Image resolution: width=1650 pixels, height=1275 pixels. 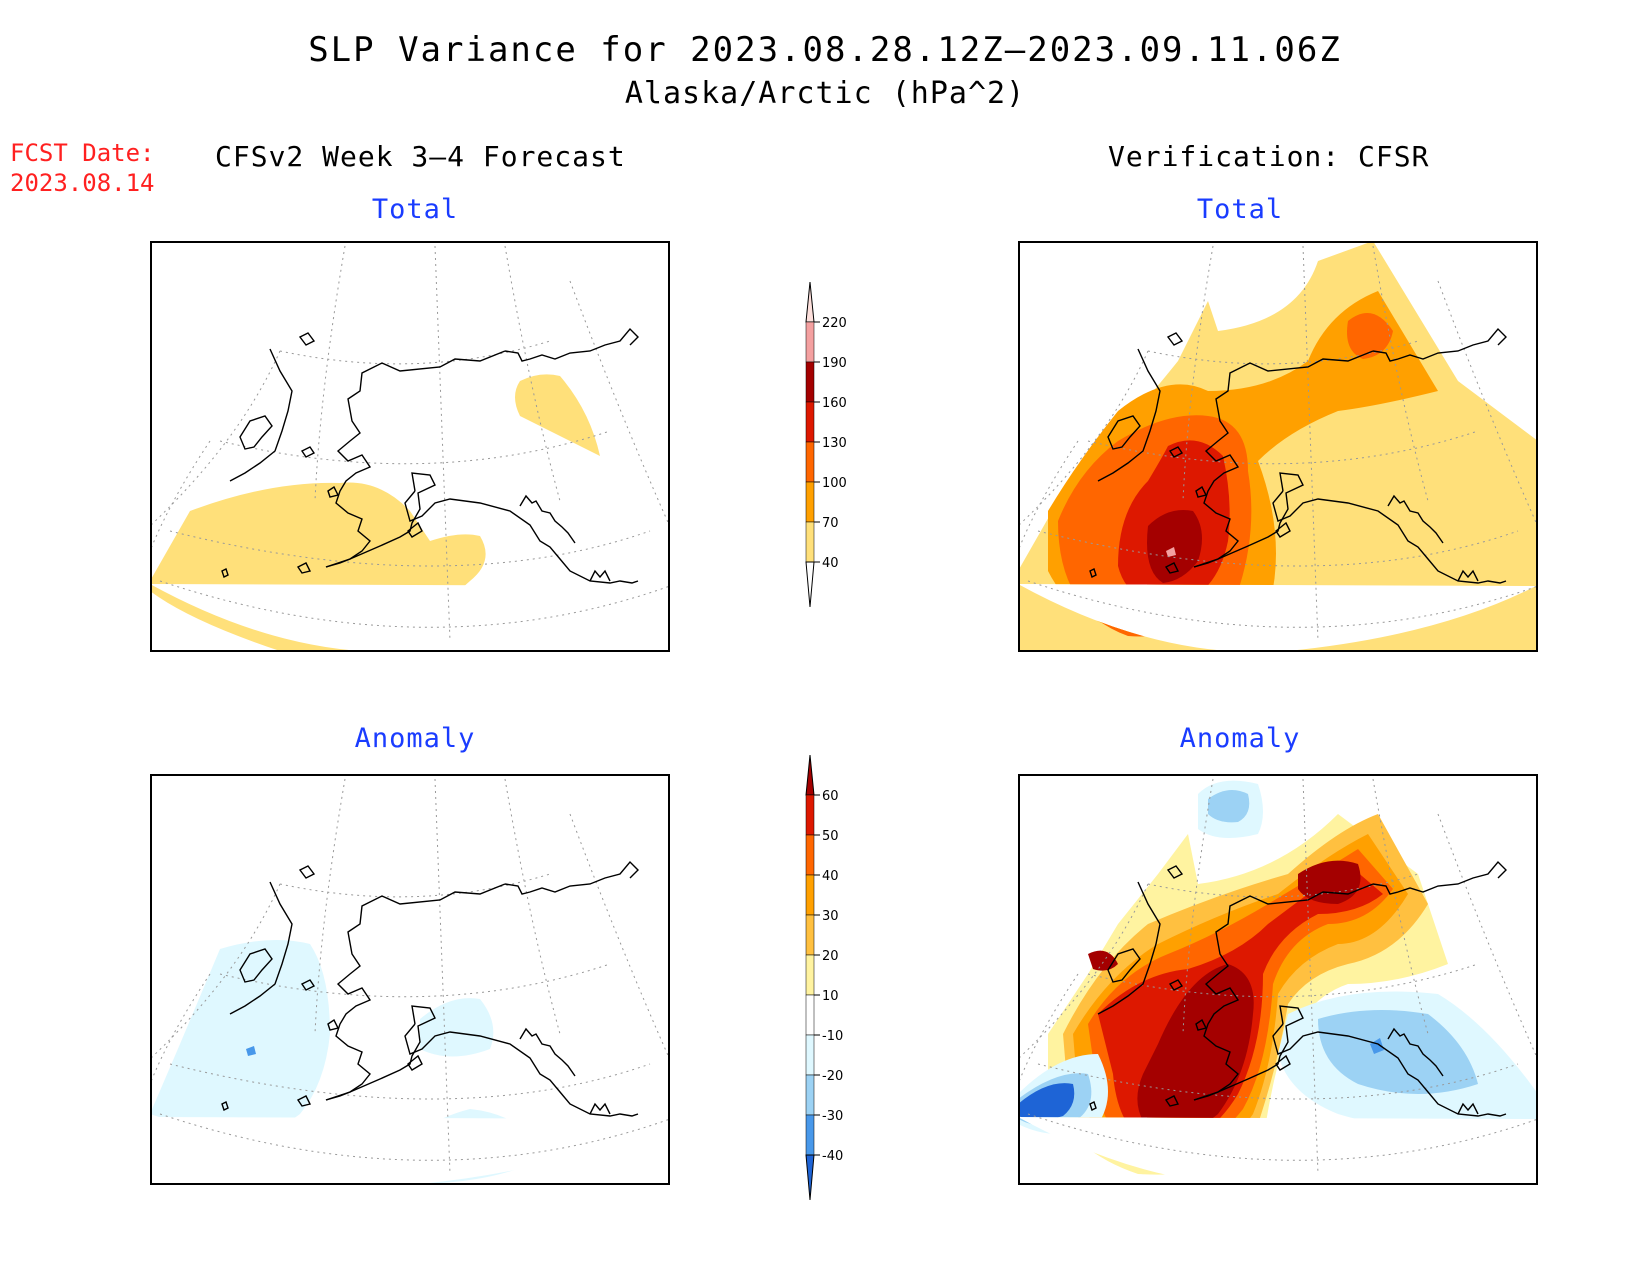 I want to click on shade-neg30-neg40-east, so click(x=1377, y=1046).